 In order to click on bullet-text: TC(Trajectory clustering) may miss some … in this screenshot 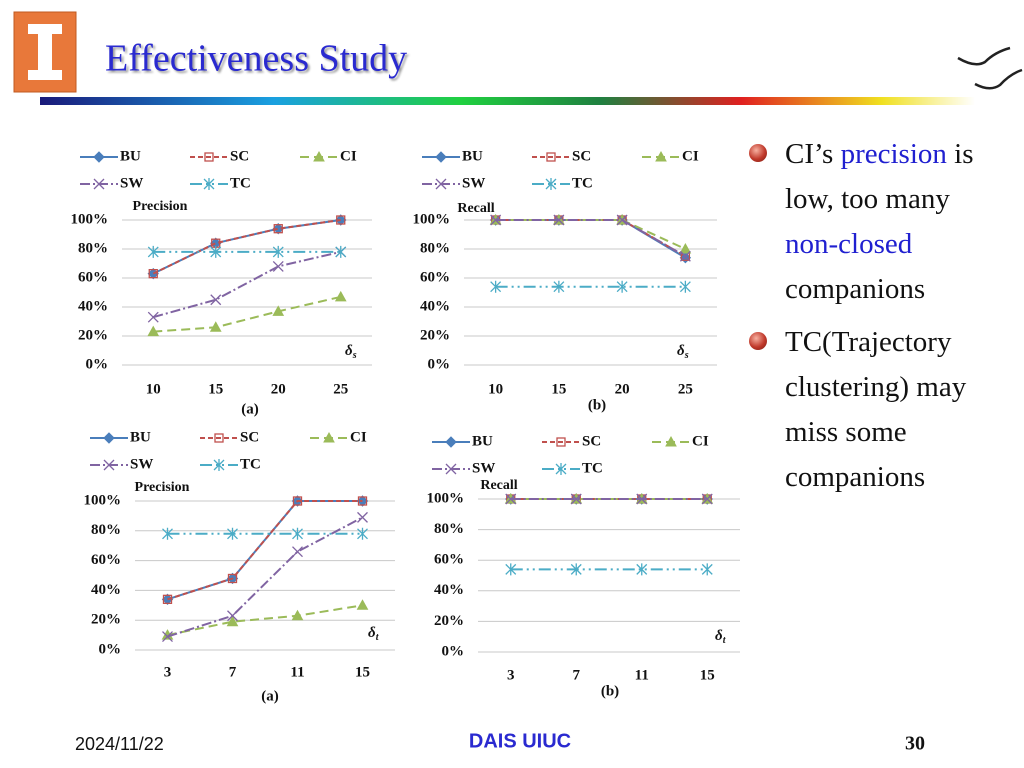, I will do `click(879, 409)`.